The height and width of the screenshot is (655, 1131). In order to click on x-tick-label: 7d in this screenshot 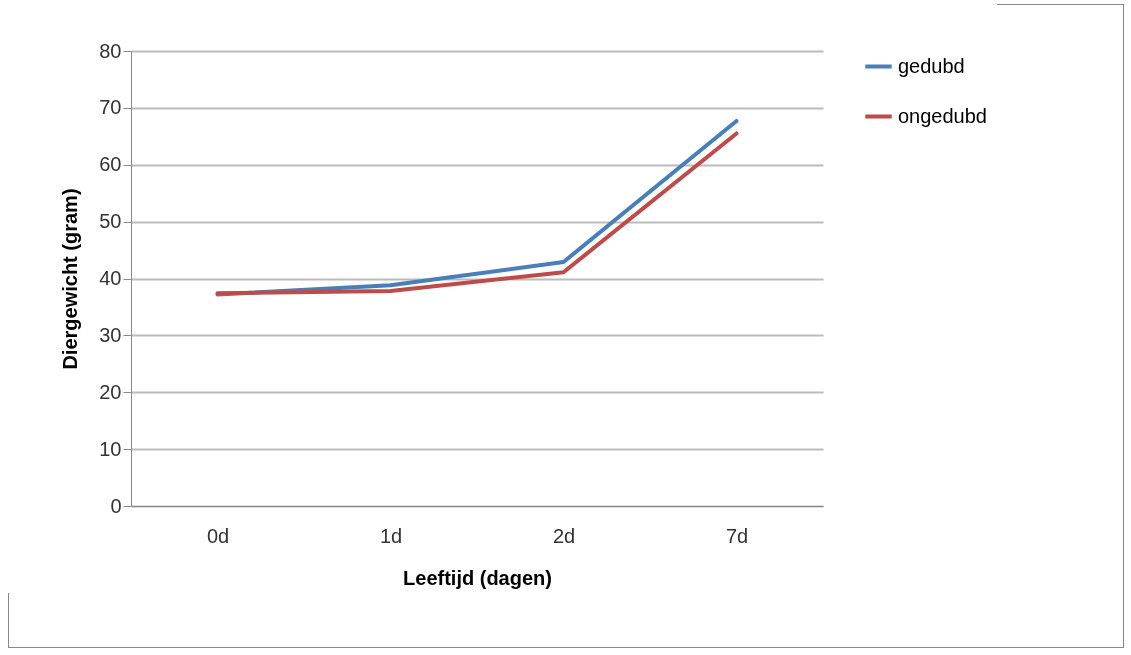, I will do `click(737, 535)`.